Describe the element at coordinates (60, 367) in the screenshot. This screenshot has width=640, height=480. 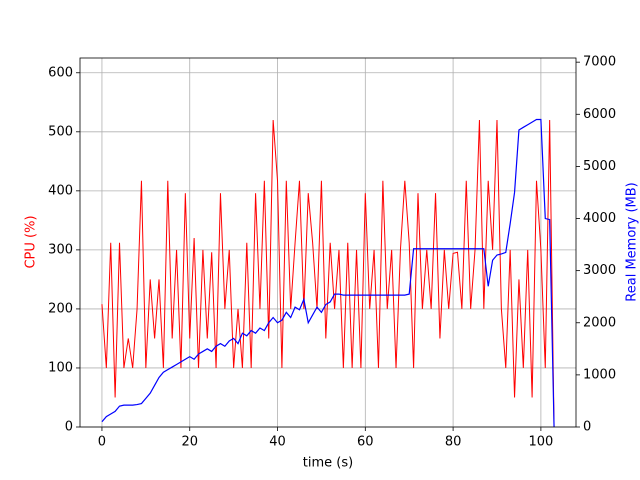
I see `y-tick-label: 100` at that location.